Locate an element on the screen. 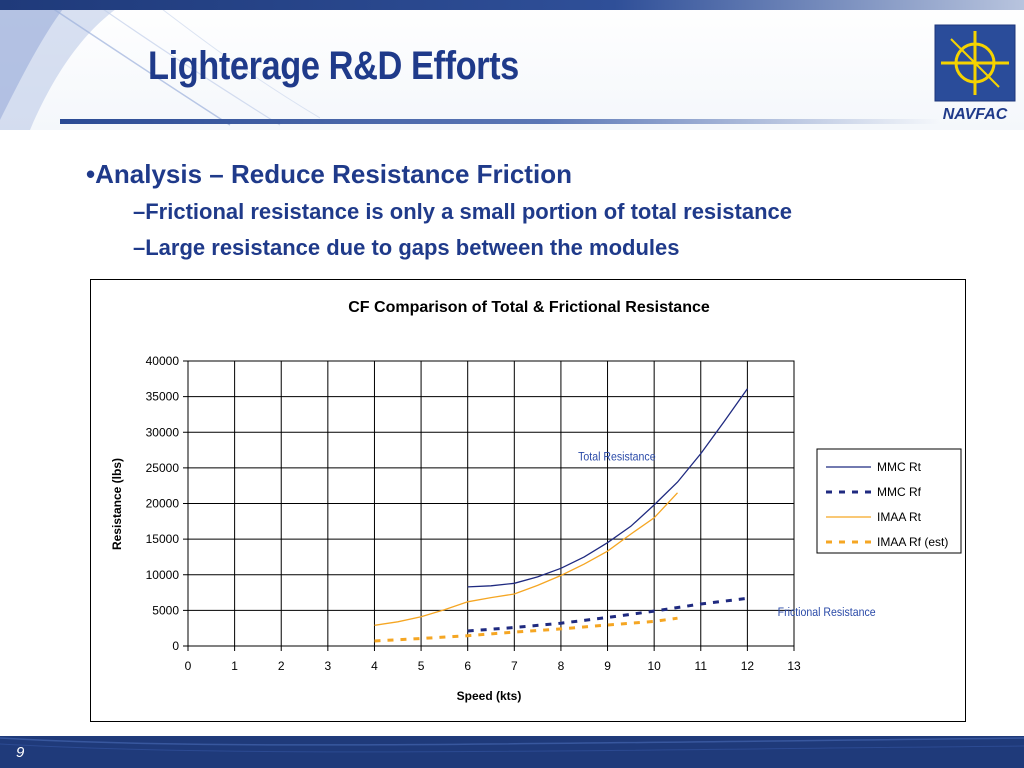 Image resolution: width=1024 pixels, height=768 pixels. x-axis-label: Speed (kts) is located at coordinates (489, 696).